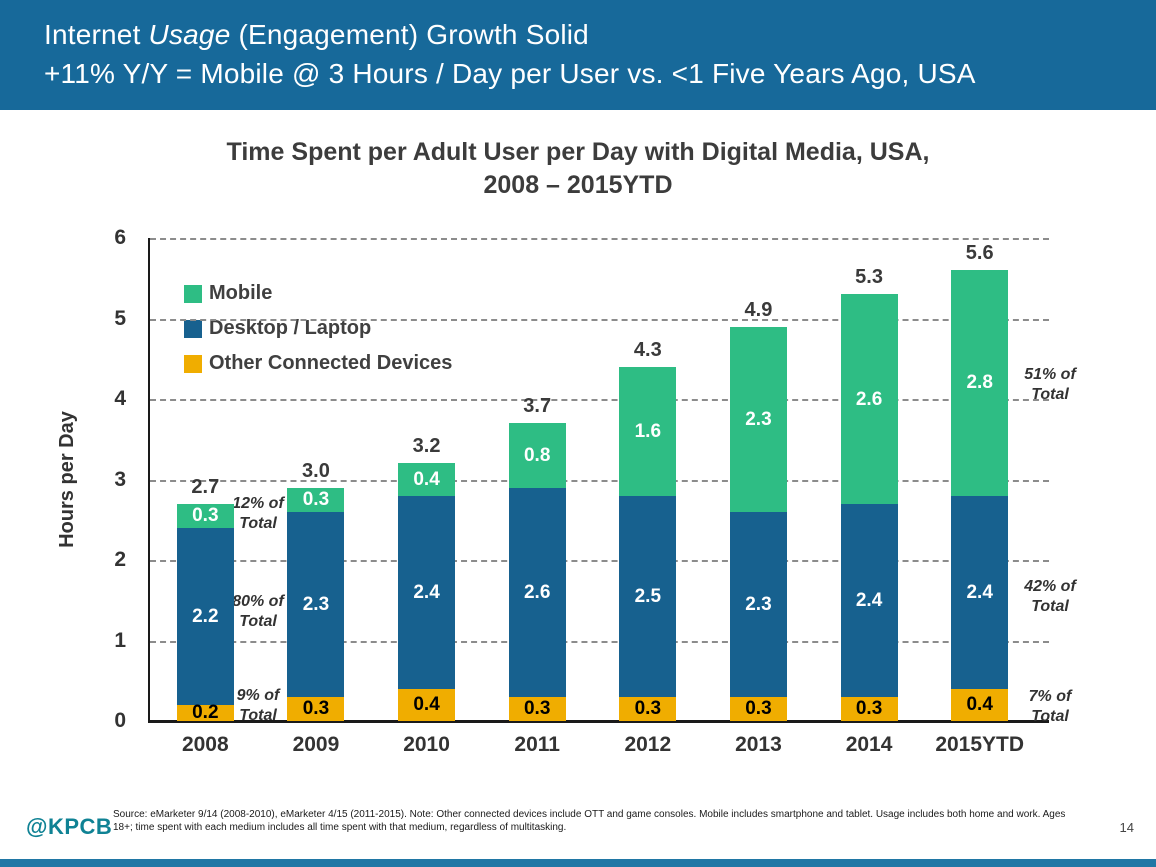 This screenshot has width=1156, height=867. I want to click on segment-desktop-laptop-2015ytd: 2.4, so click(980, 592).